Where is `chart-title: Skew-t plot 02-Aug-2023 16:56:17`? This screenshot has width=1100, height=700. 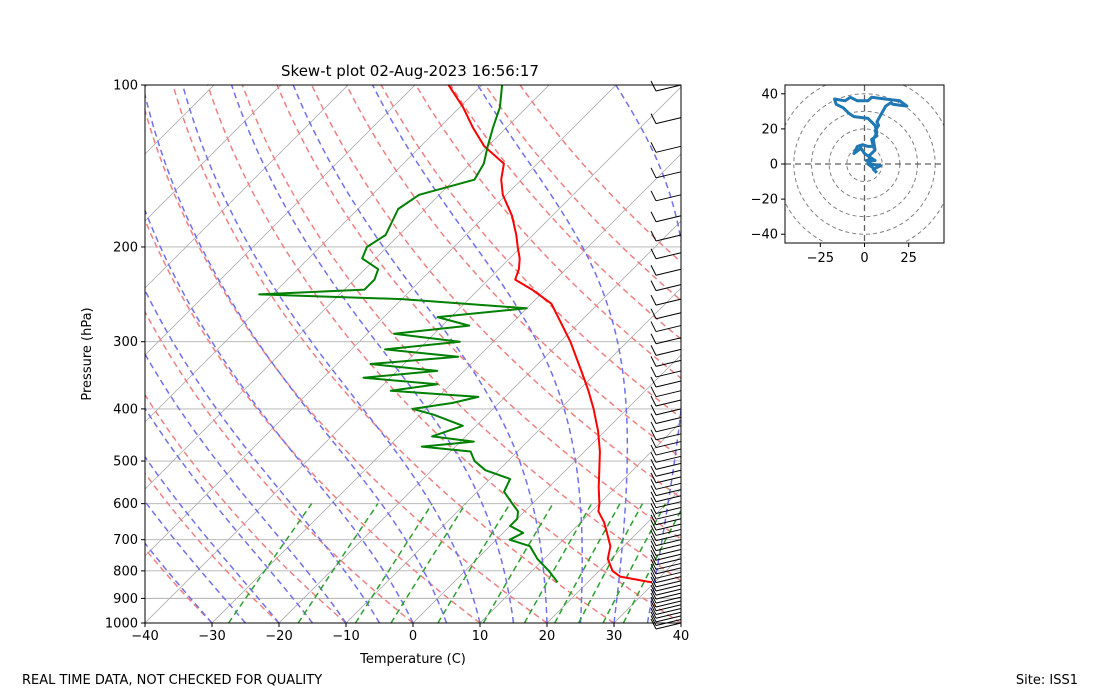 chart-title: Skew-t plot 02-Aug-2023 16:56:17 is located at coordinates (410, 71).